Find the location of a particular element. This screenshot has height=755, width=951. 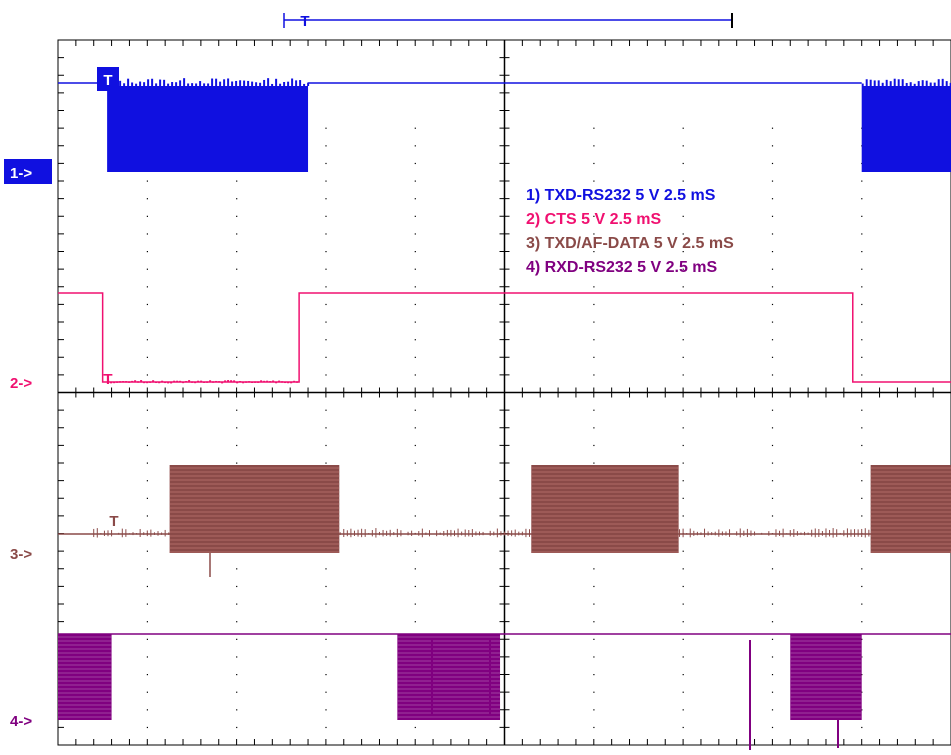

ch1-trigger-box is located at coordinates (108, 79).